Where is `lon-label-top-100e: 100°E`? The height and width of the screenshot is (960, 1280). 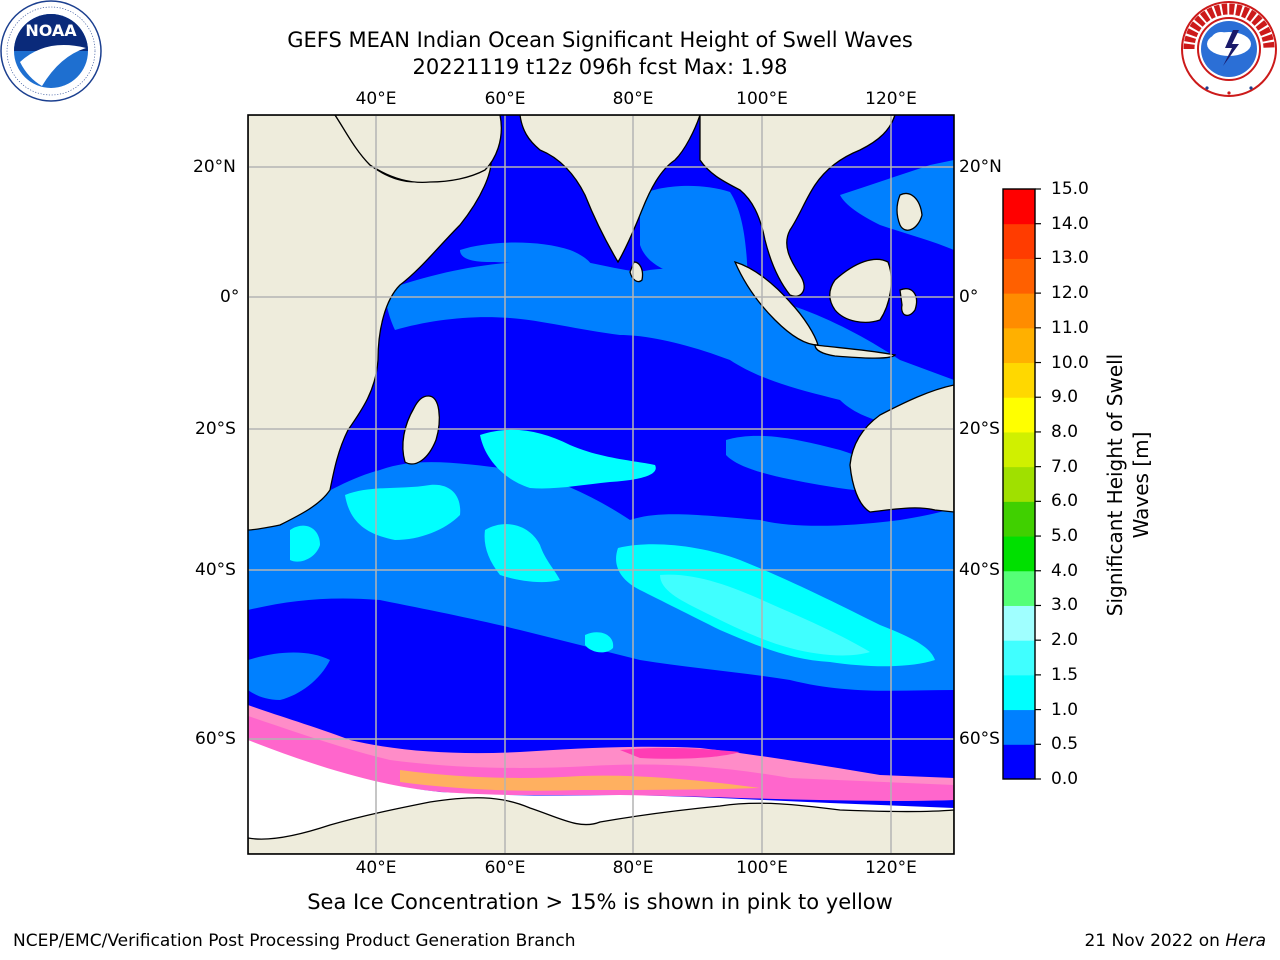 lon-label-top-100e: 100°E is located at coordinates (762, 99).